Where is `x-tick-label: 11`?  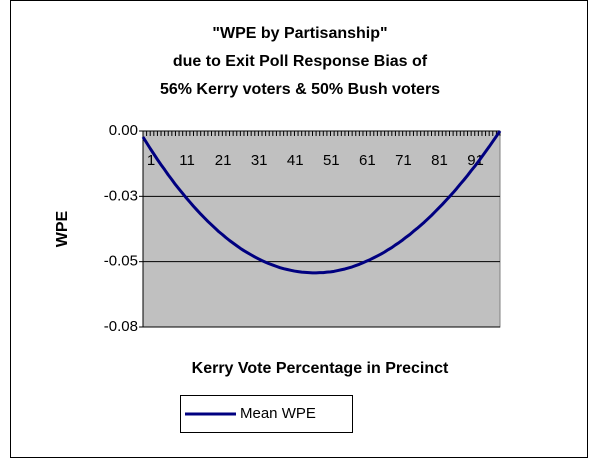 x-tick-label: 11 is located at coordinates (187, 160).